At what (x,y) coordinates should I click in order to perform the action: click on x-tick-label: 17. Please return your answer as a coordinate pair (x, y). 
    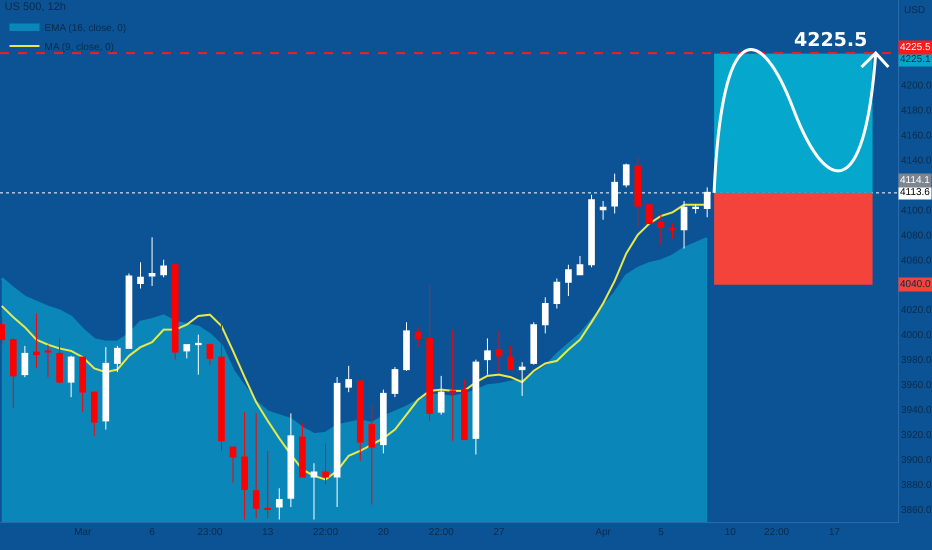
    Looking at the image, I should click on (834, 532).